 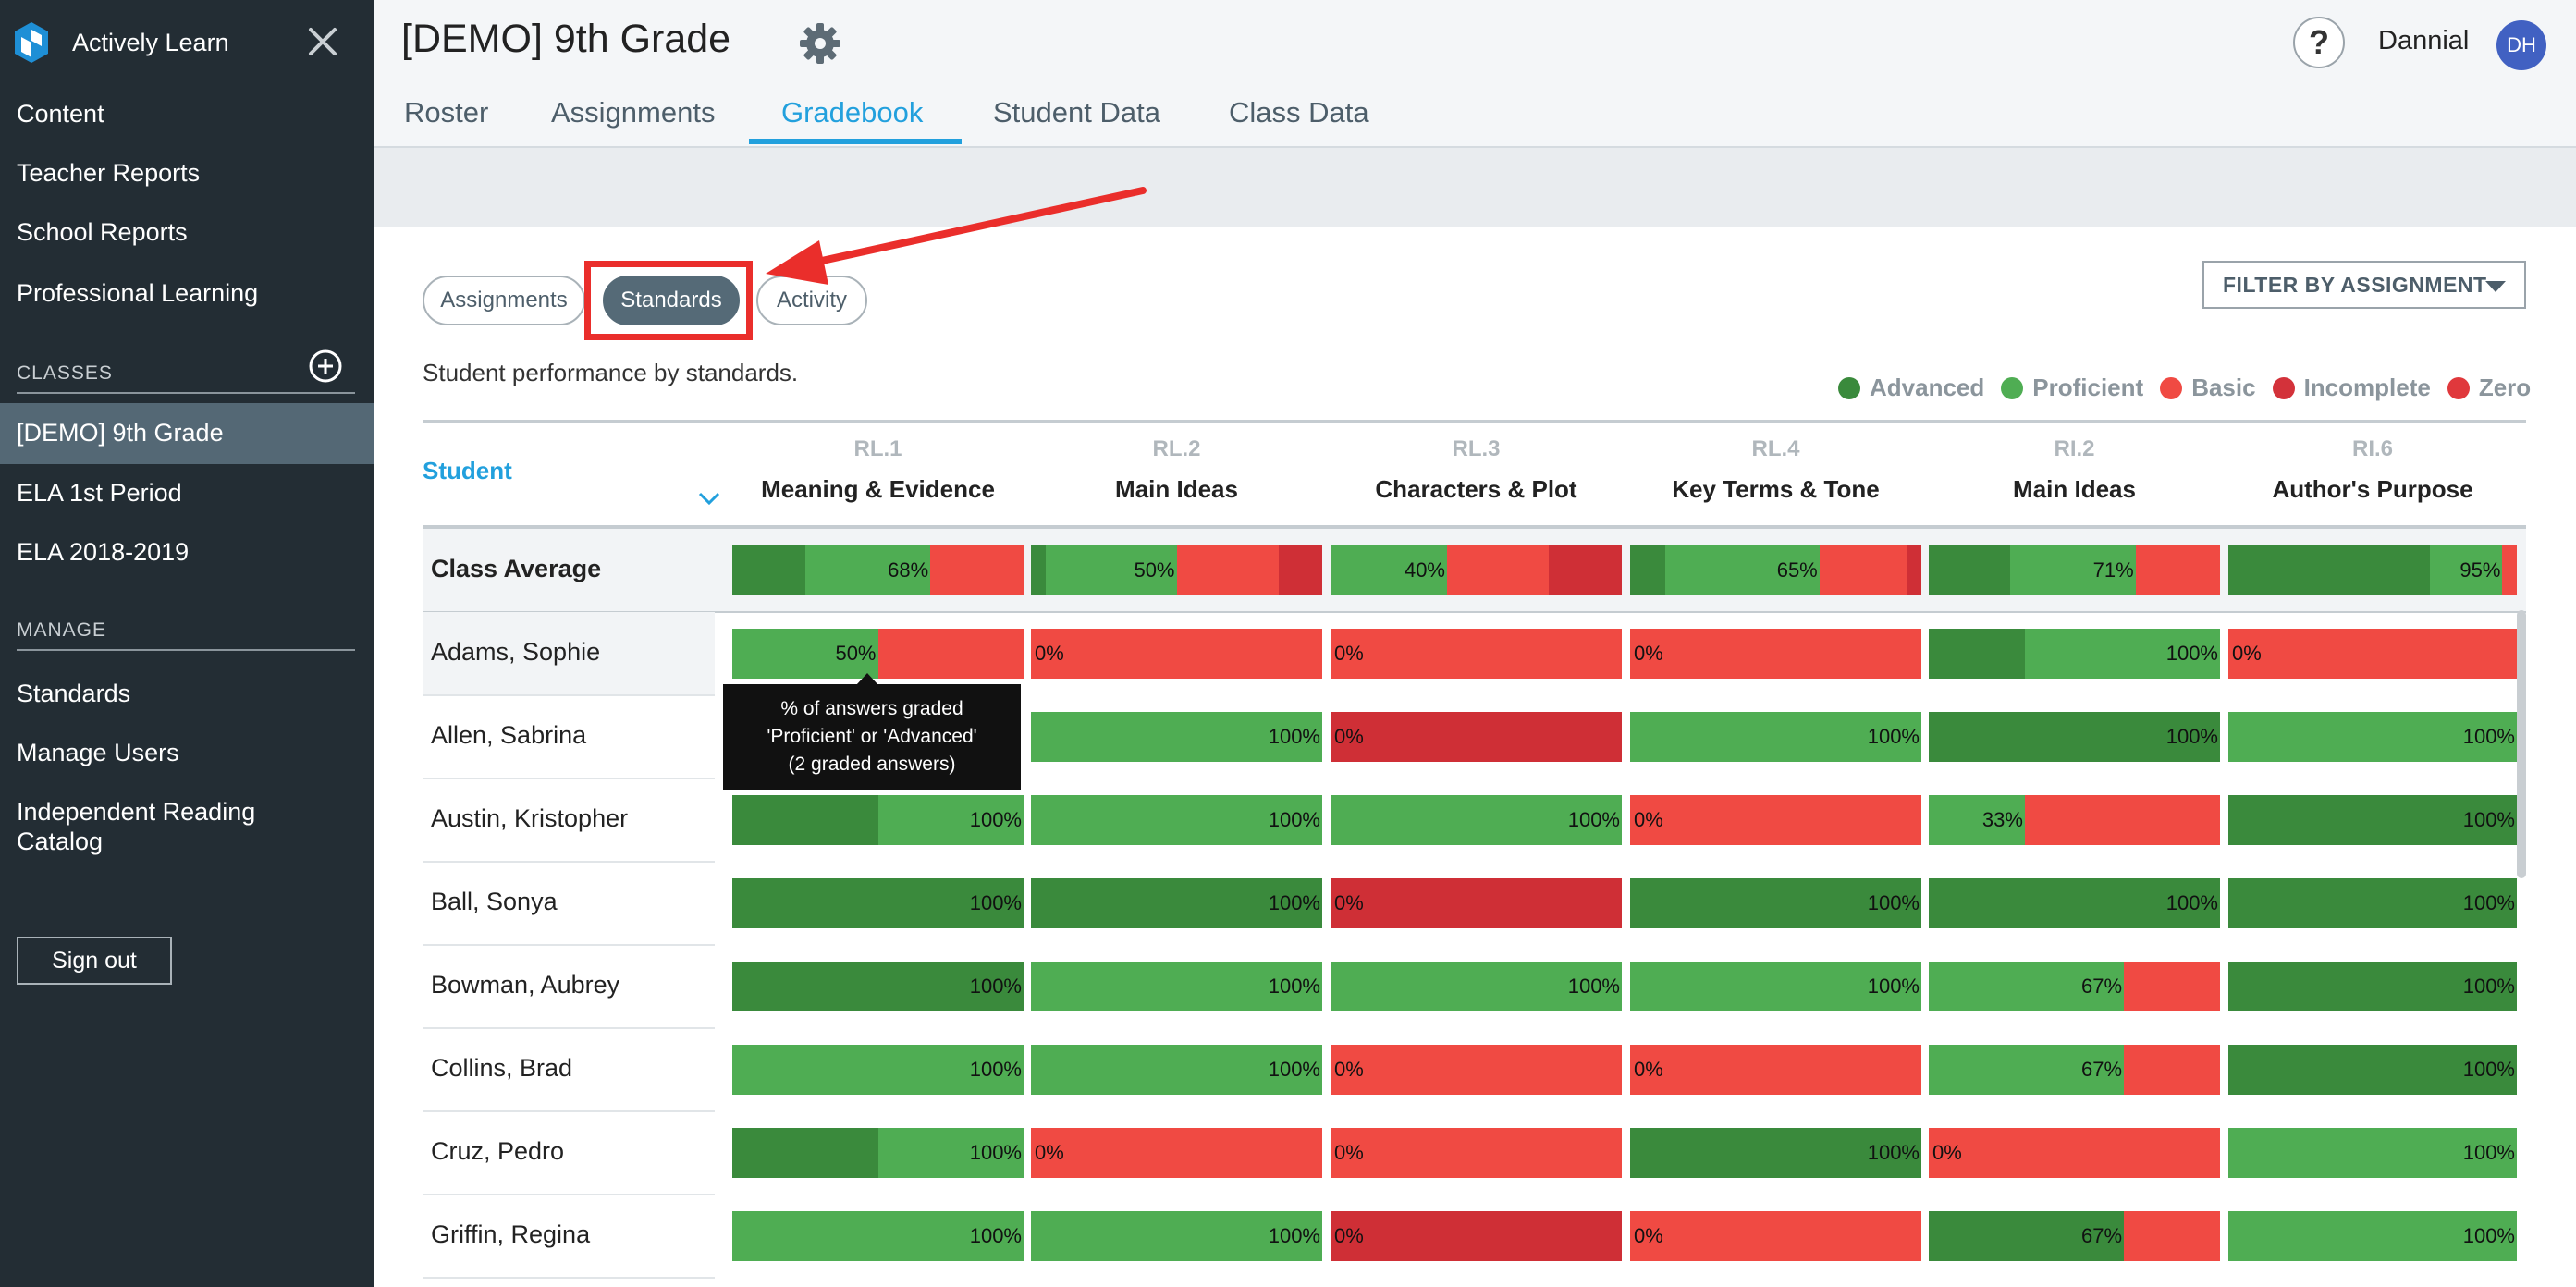 What do you see at coordinates (1076, 112) in the screenshot?
I see `tab-student-data: Student Data` at bounding box center [1076, 112].